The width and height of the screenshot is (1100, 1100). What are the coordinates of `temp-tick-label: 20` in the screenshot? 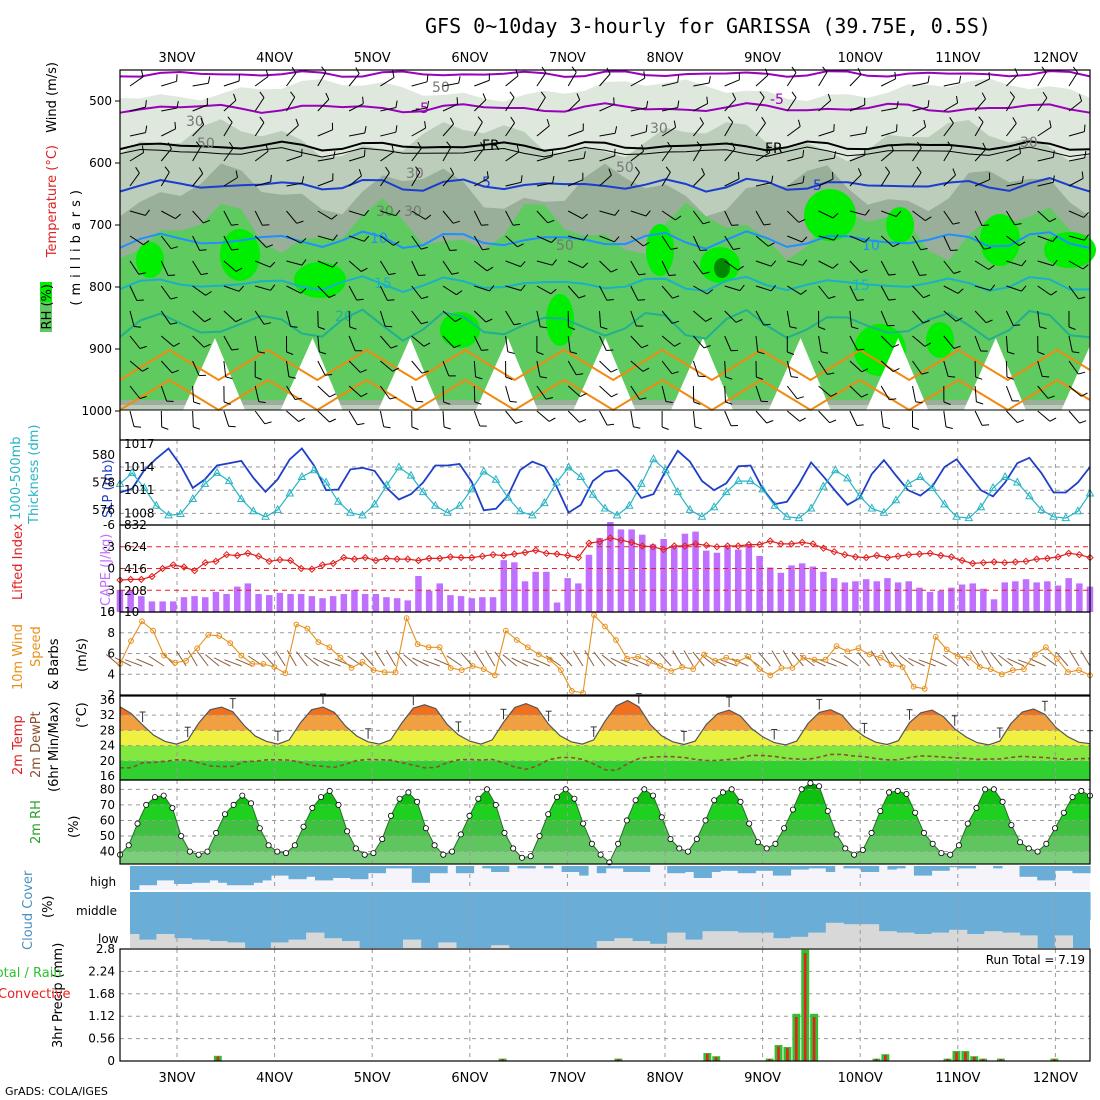 It's located at (107, 761).